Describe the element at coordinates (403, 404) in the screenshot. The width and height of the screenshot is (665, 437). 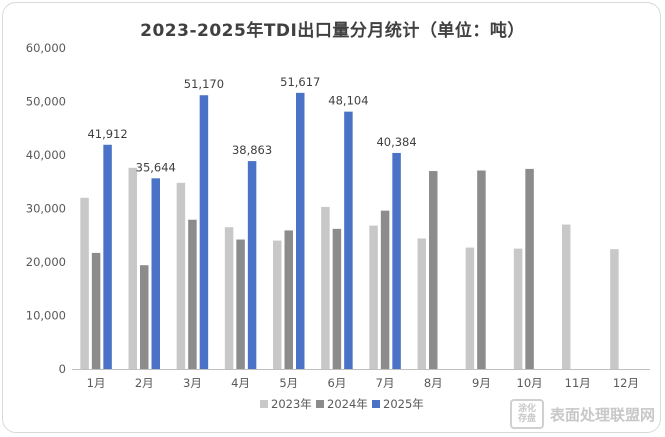
I see `legend-label: 2025年` at that location.